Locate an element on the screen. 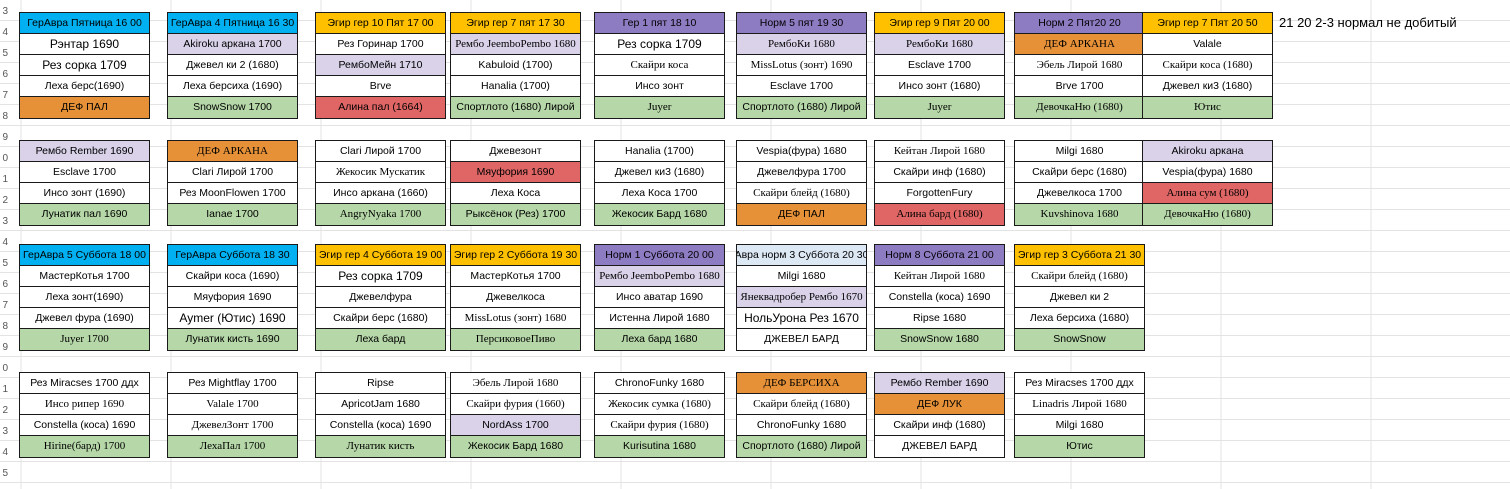 Image resolution: width=1510 pixels, height=489 pixels. block-cell: Скайри коса (1690) is located at coordinates (232, 276).